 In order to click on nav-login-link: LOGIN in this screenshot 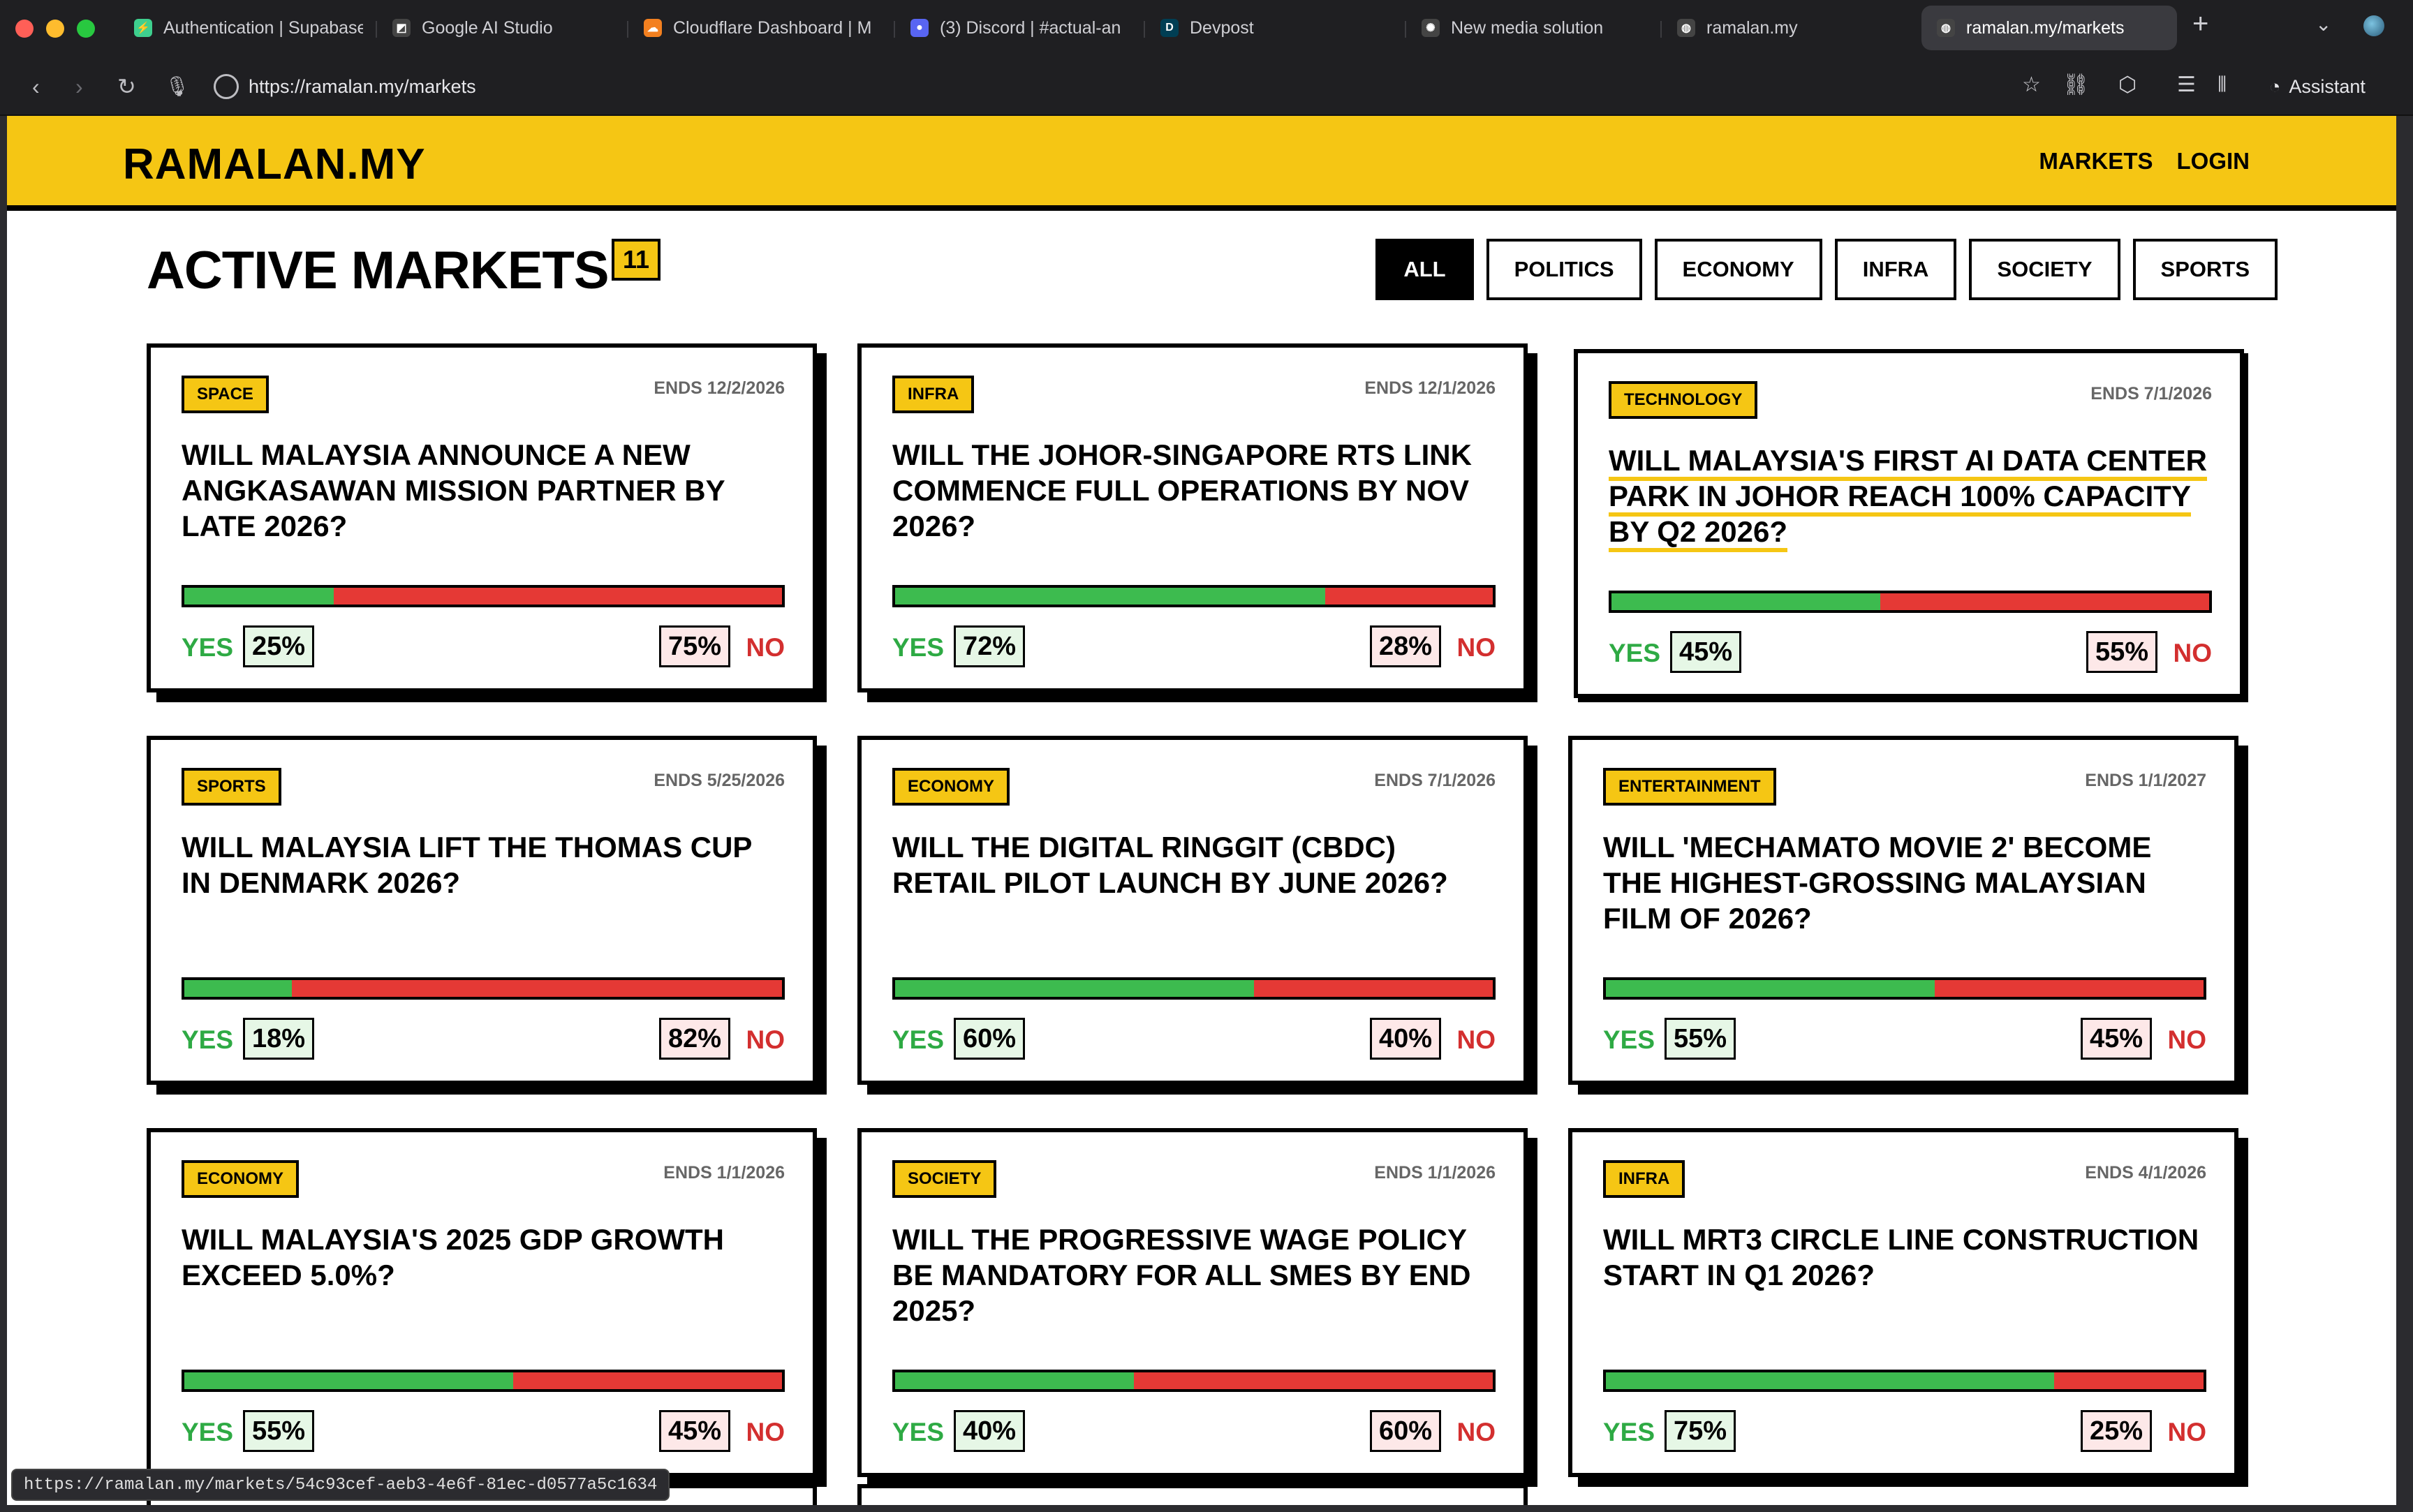, I will do `click(2213, 161)`.